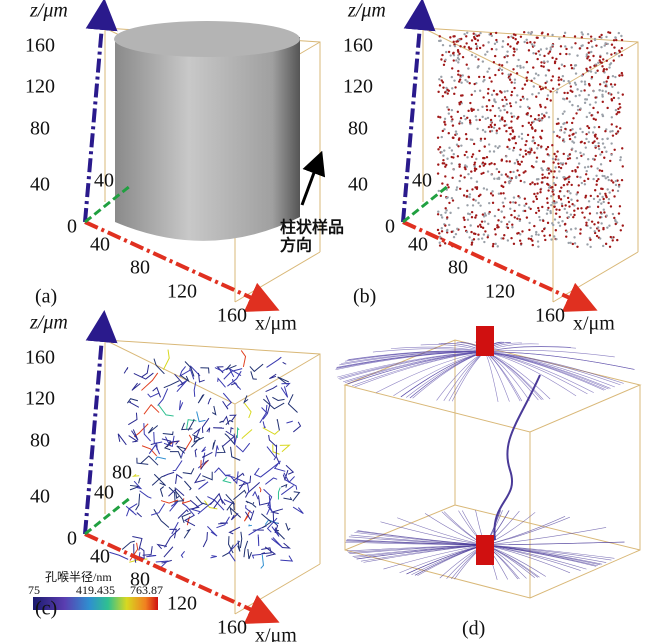 Image resolution: width=650 pixels, height=642 pixels. Describe the element at coordinates (40, 441) in the screenshot. I see `z-tick-label: 80` at that location.